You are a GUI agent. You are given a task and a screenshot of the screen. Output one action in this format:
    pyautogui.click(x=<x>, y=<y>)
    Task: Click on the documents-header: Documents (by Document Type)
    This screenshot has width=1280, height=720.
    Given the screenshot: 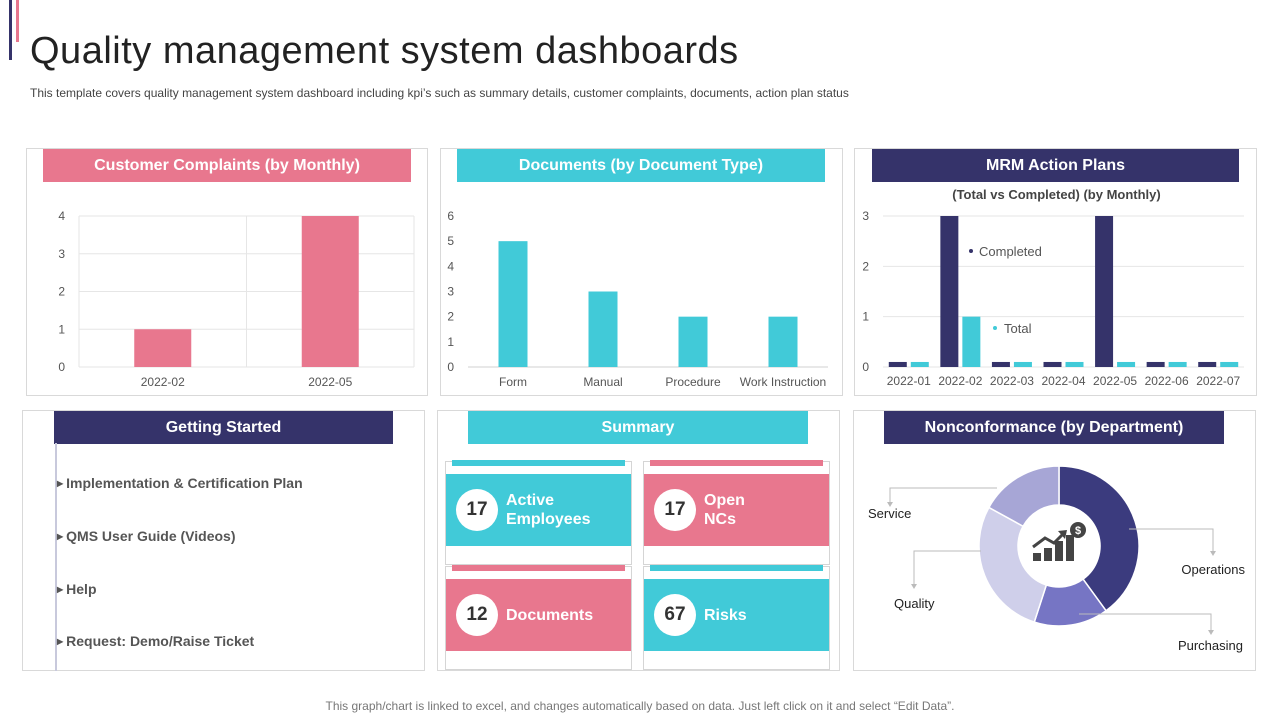 What is the action you would take?
    pyautogui.click(x=641, y=165)
    